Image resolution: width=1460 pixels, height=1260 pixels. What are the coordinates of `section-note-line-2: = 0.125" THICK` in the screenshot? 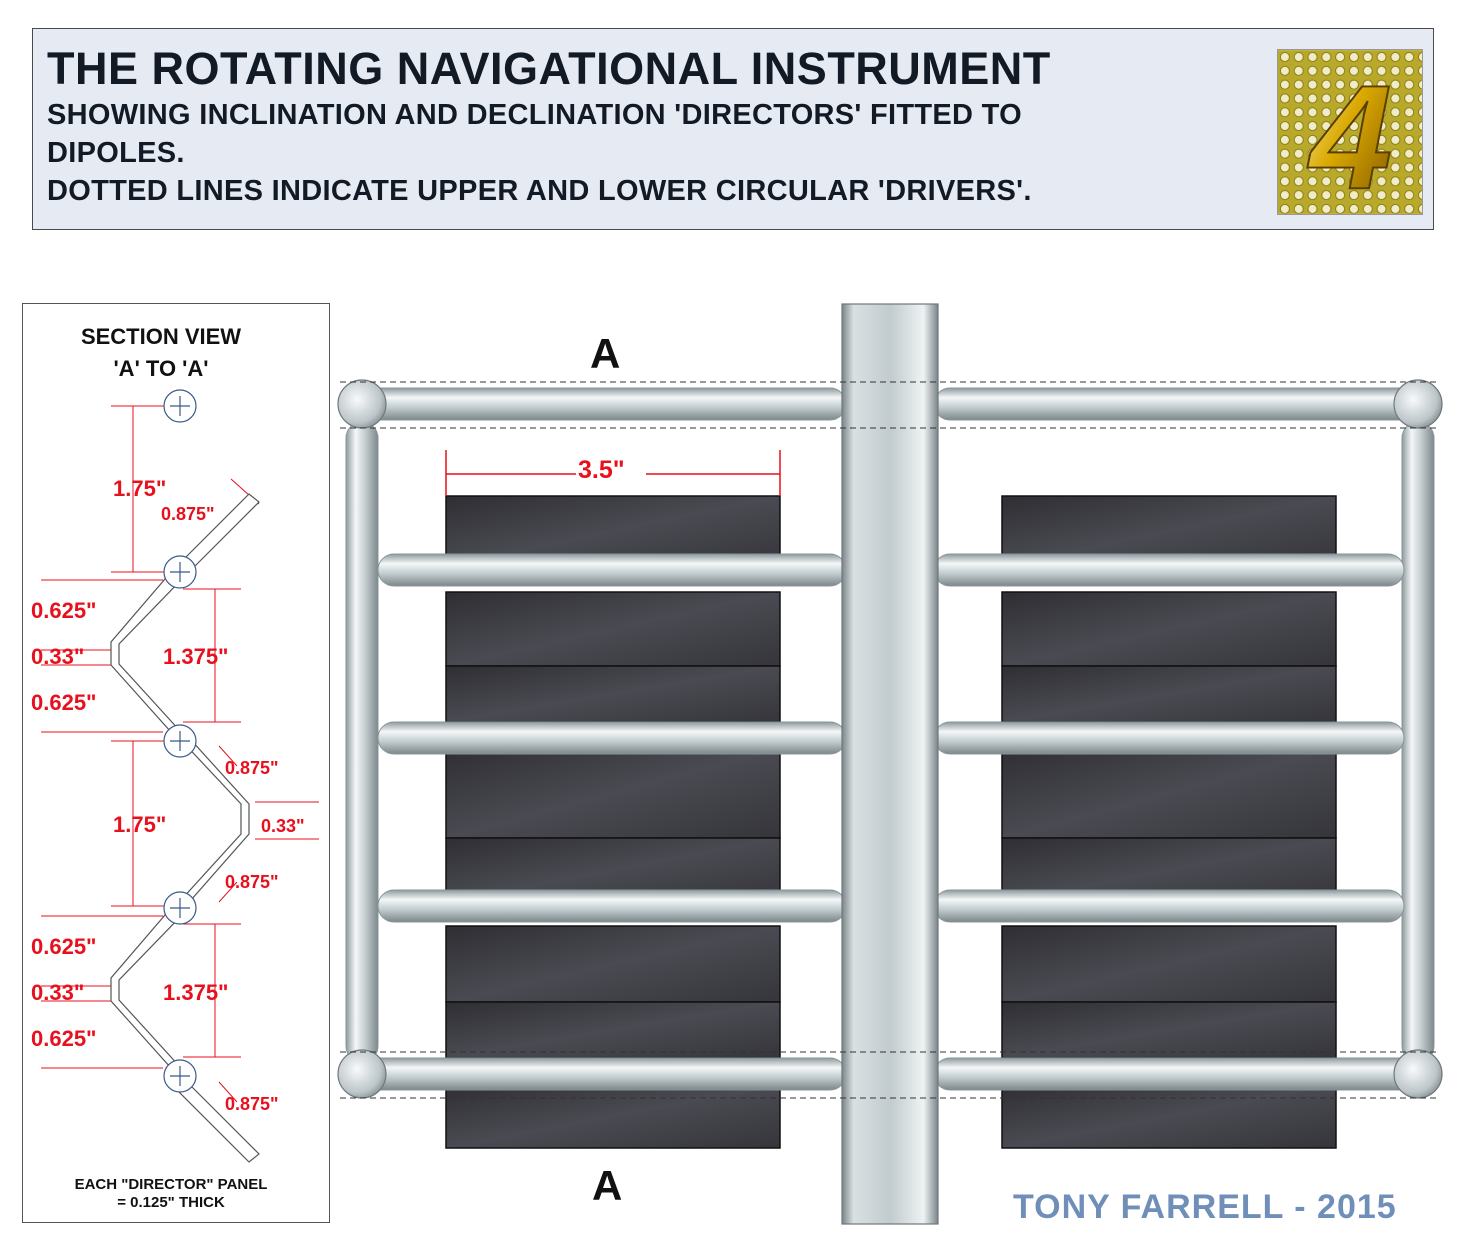 It's located at (171, 1202).